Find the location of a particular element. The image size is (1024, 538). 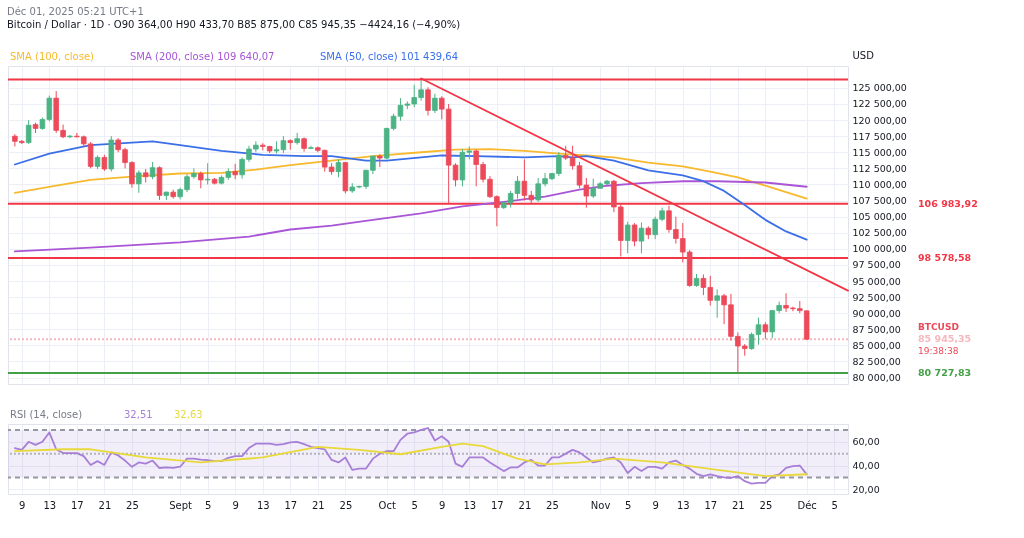

y-tick-label: 100 000,00 is located at coordinates (879, 249).